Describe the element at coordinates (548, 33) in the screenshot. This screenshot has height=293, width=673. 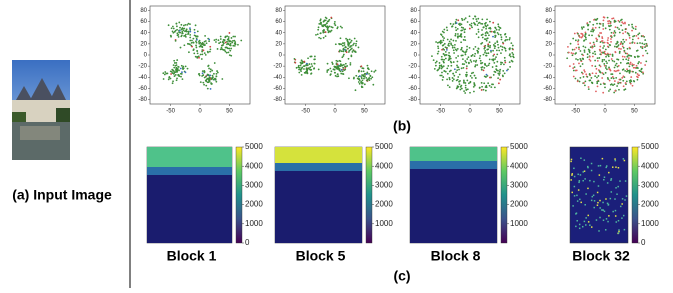
I see `y-tick-label: 40` at that location.